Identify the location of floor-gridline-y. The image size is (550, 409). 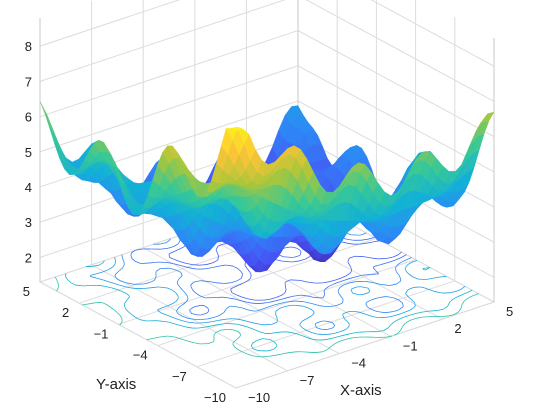
(286, 303).